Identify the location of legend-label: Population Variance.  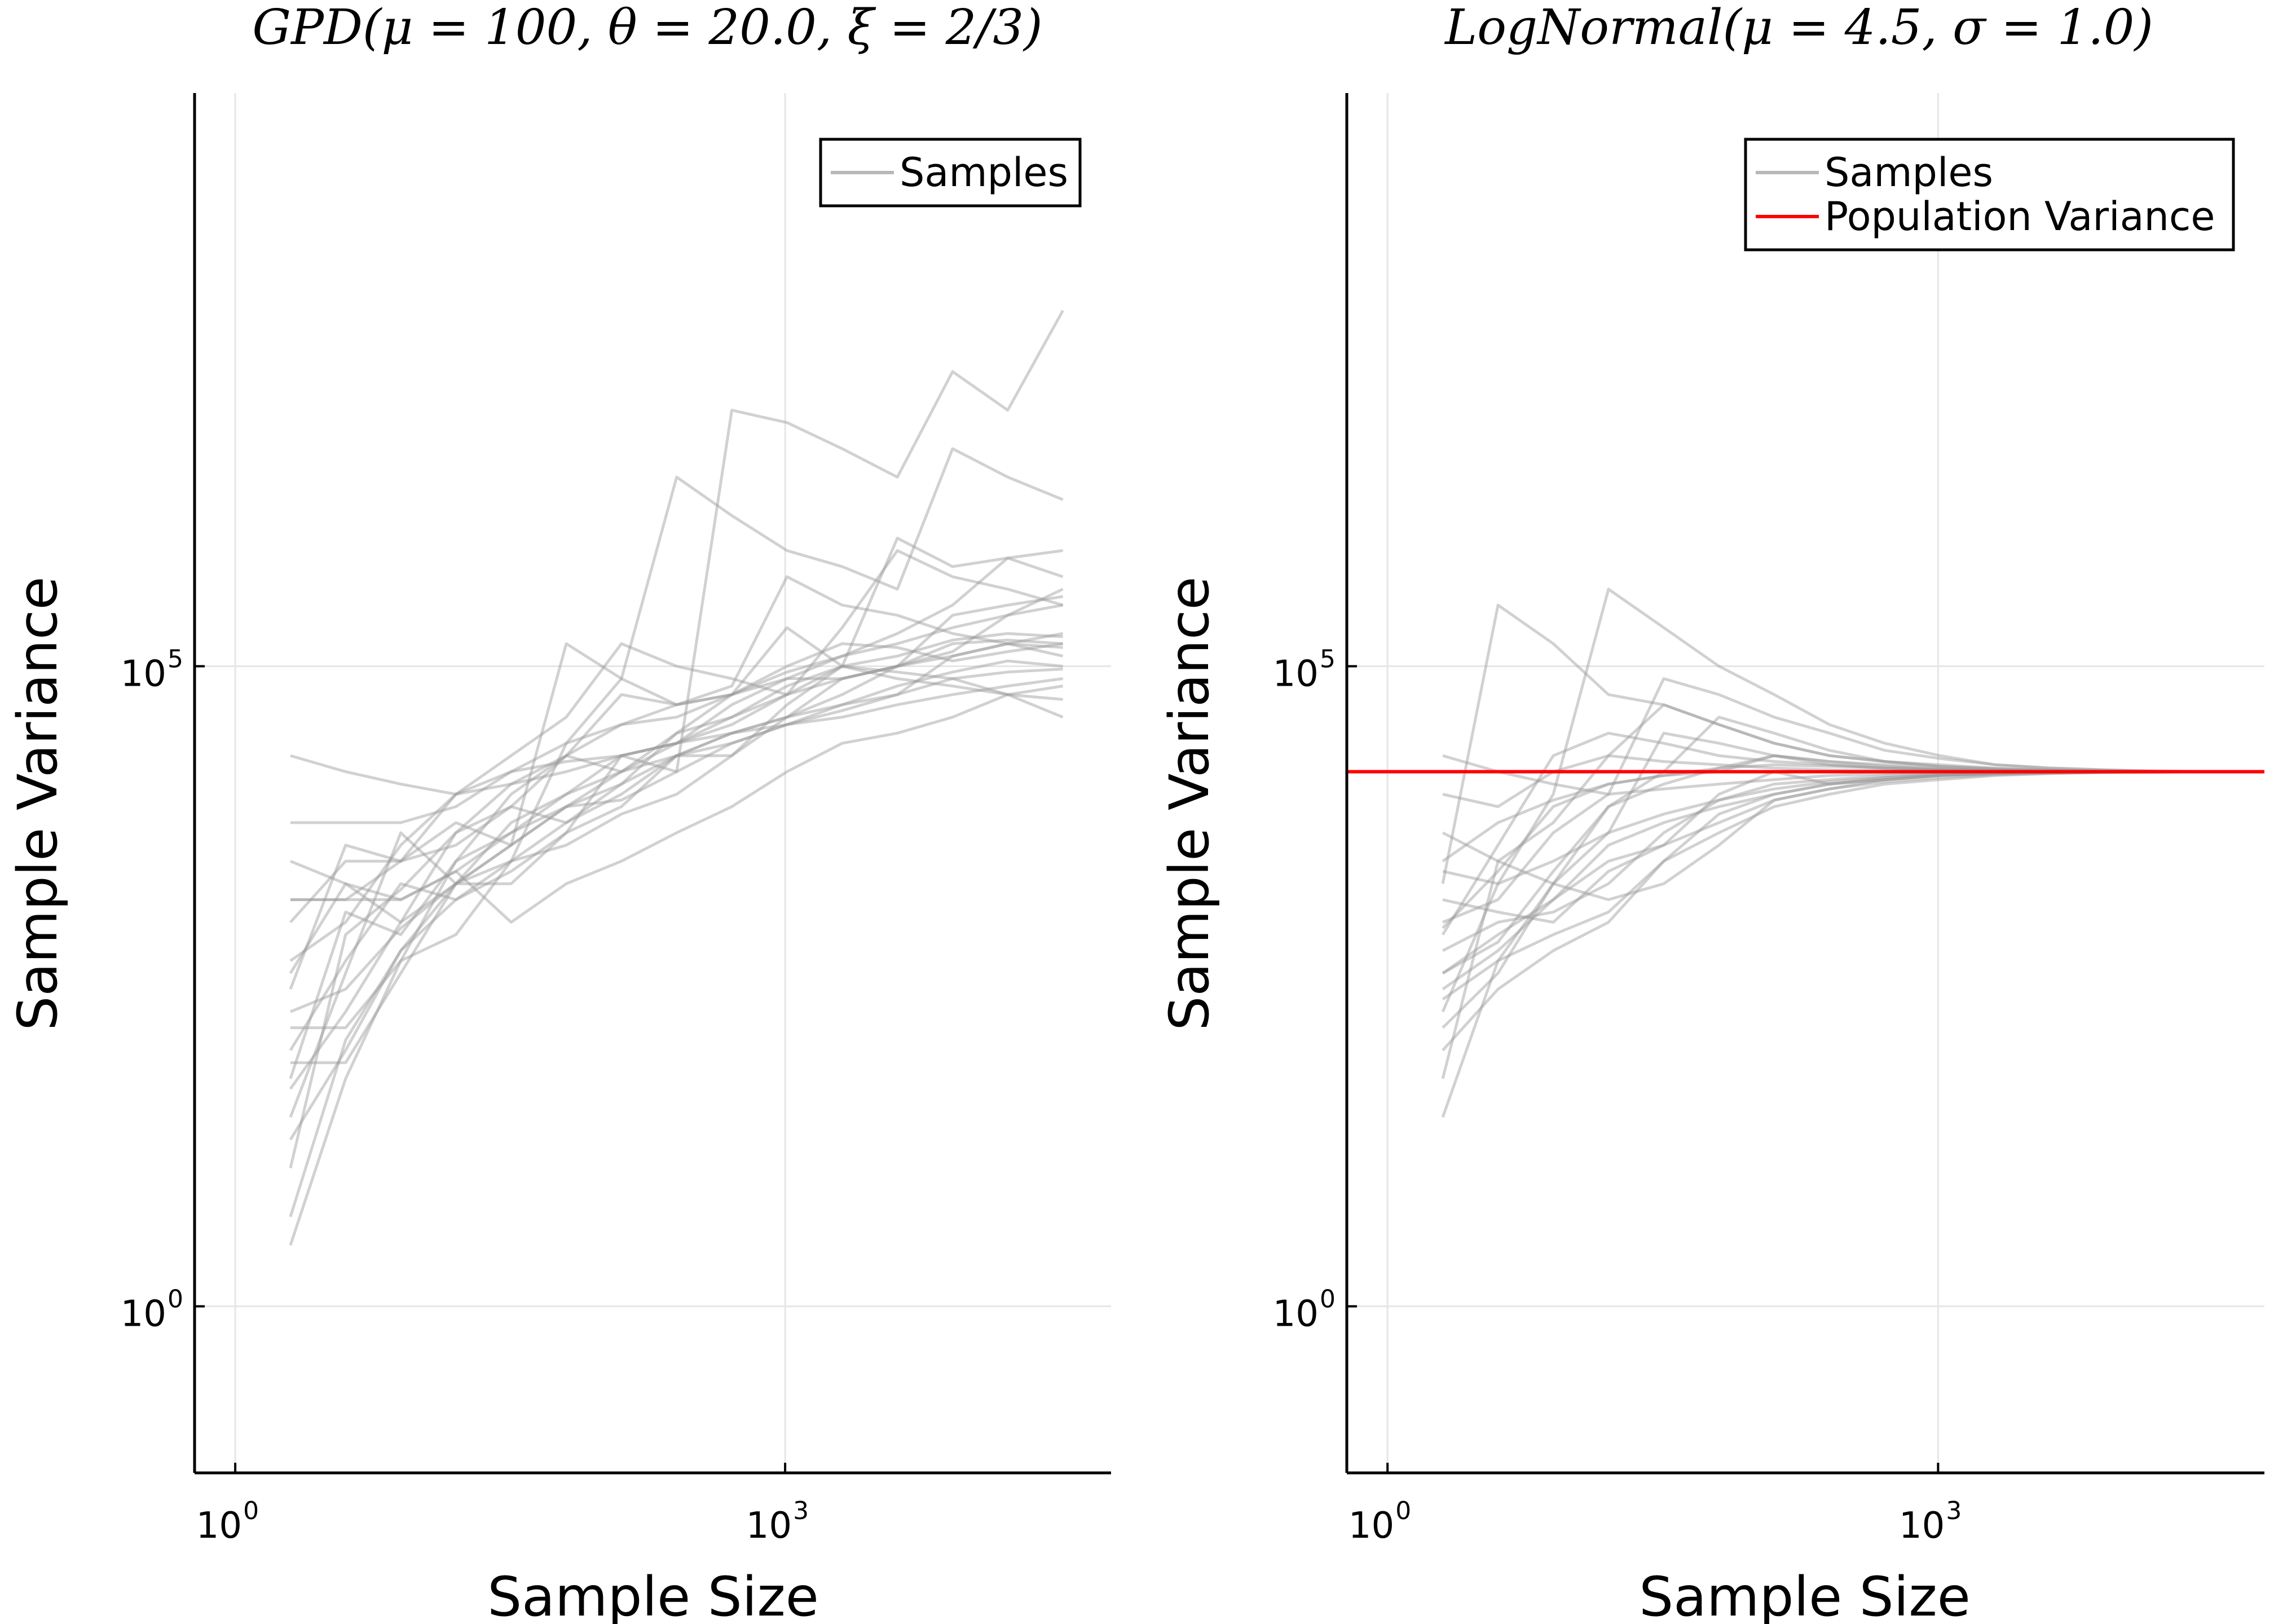
(2020, 216).